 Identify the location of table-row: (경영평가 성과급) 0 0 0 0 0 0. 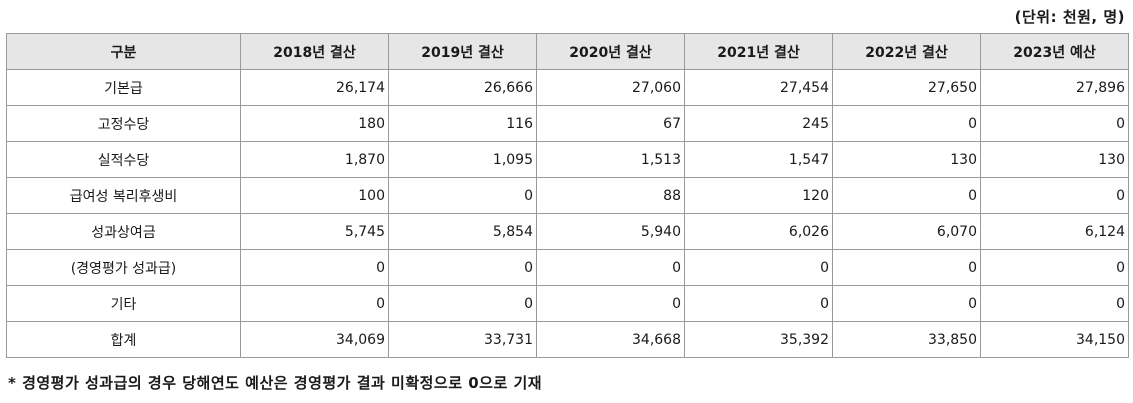
(567, 267).